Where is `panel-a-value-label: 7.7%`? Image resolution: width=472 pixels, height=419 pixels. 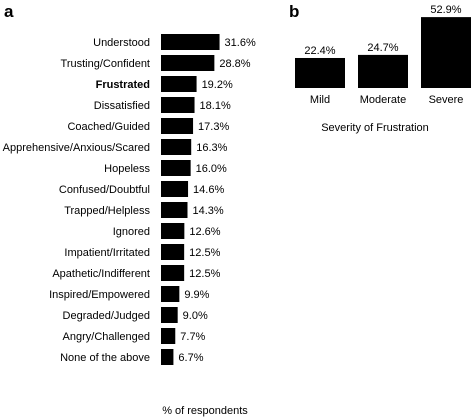 panel-a-value-label: 7.7% is located at coordinates (192, 337).